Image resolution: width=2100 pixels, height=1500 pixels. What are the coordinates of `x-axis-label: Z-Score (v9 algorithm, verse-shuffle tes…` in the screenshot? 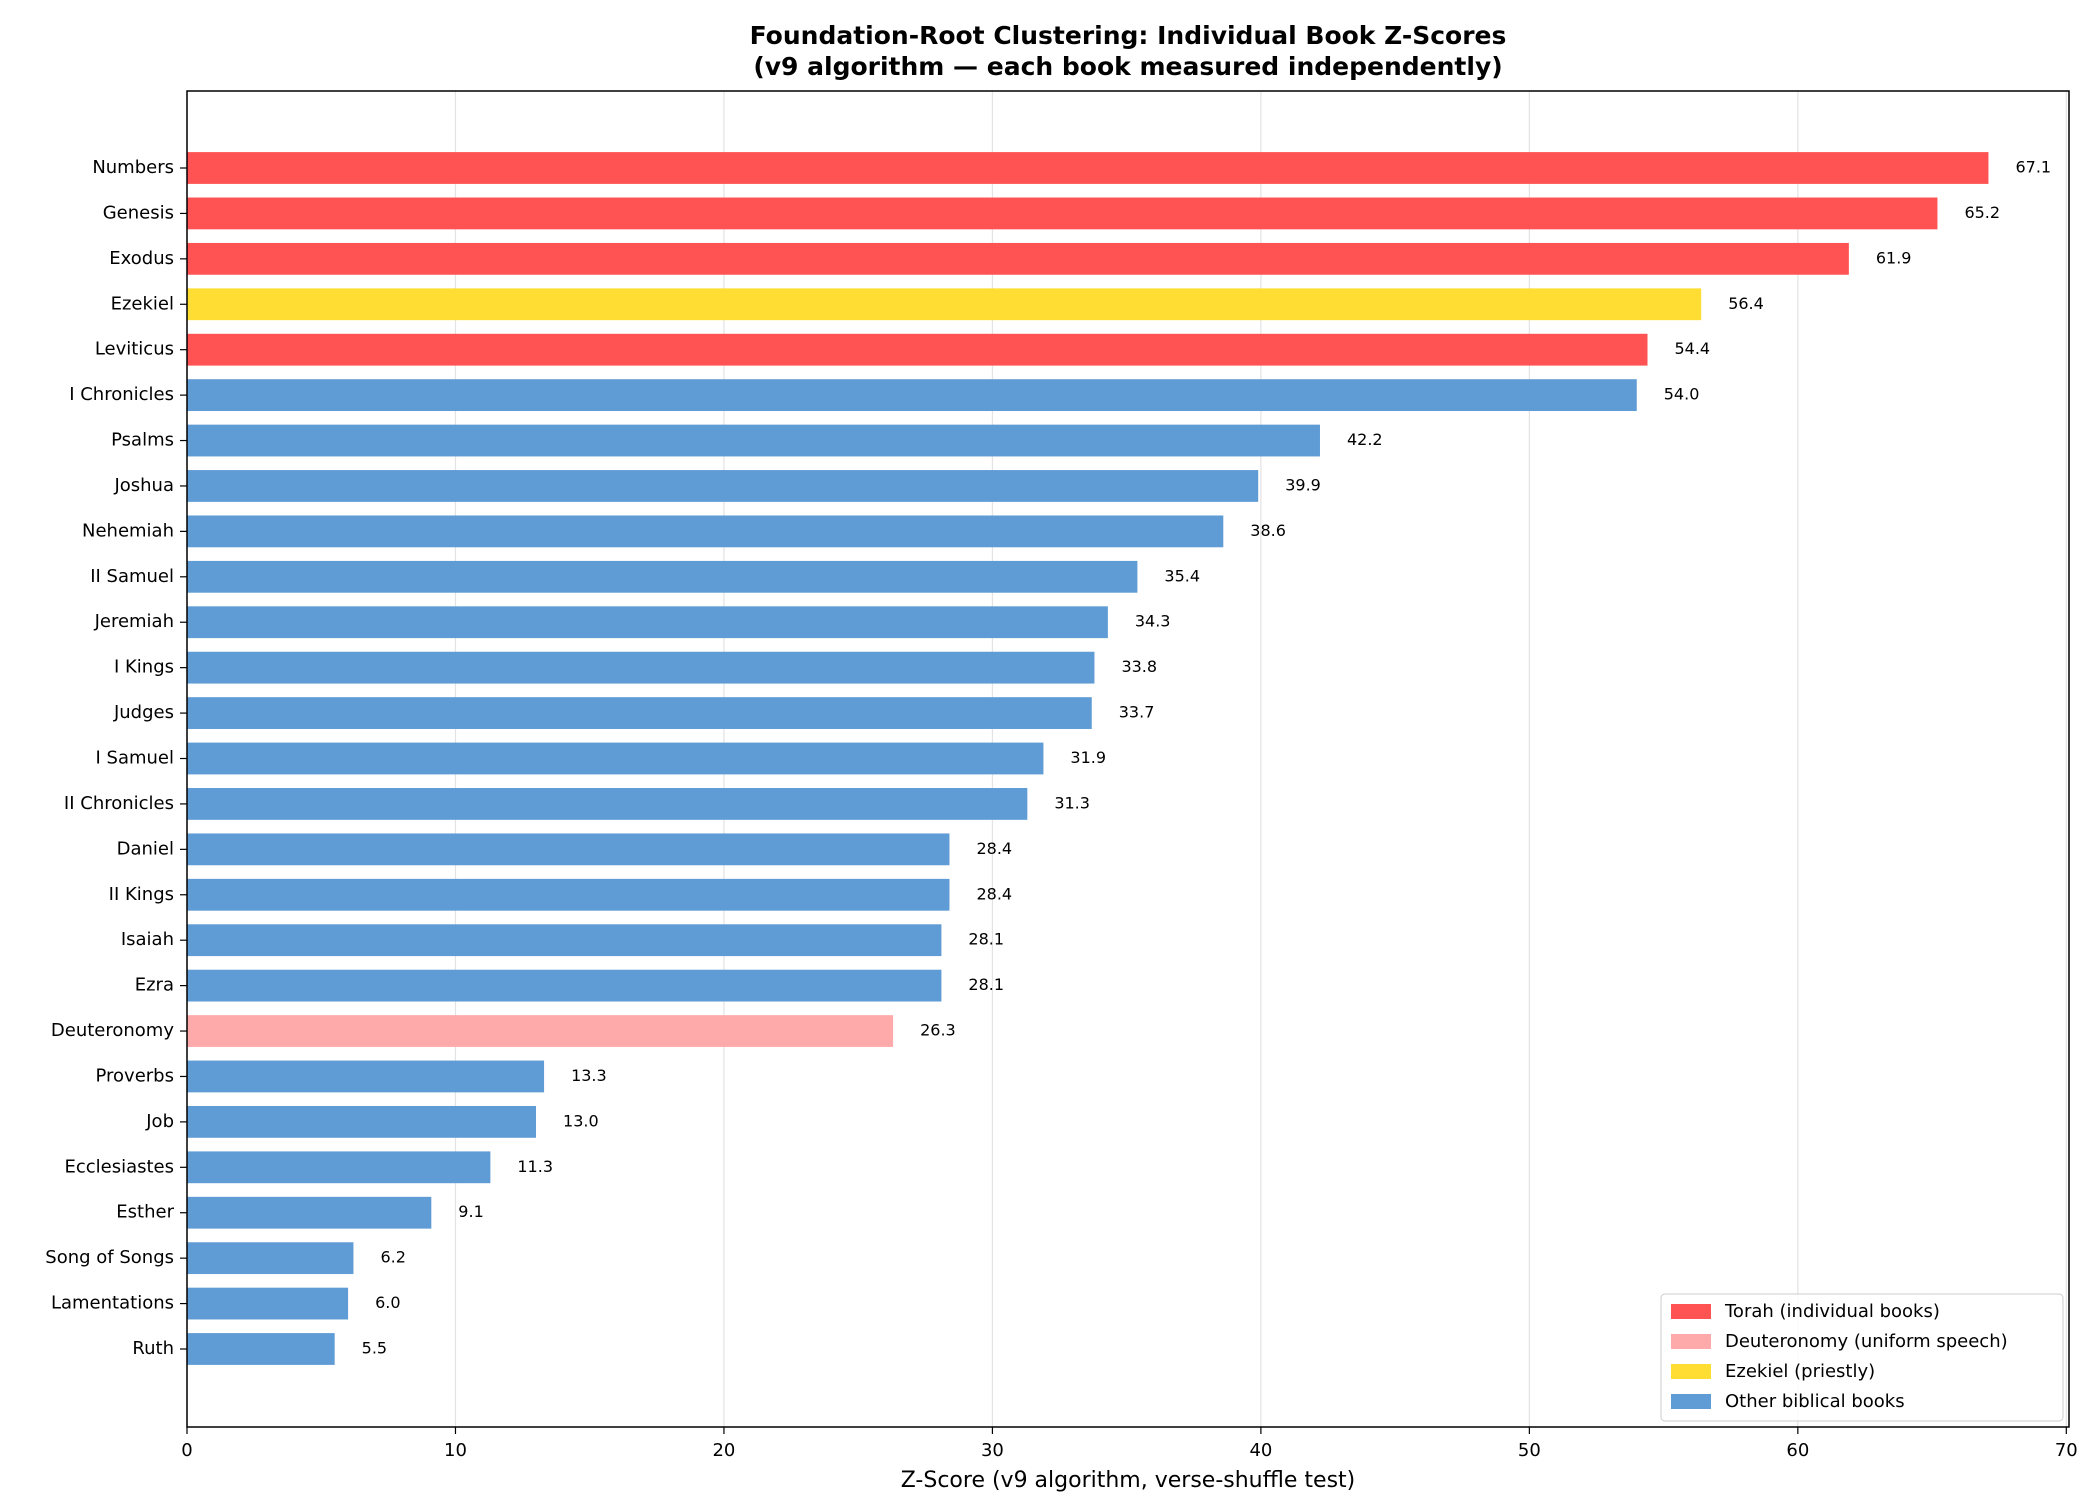 It's located at (1128, 1480).